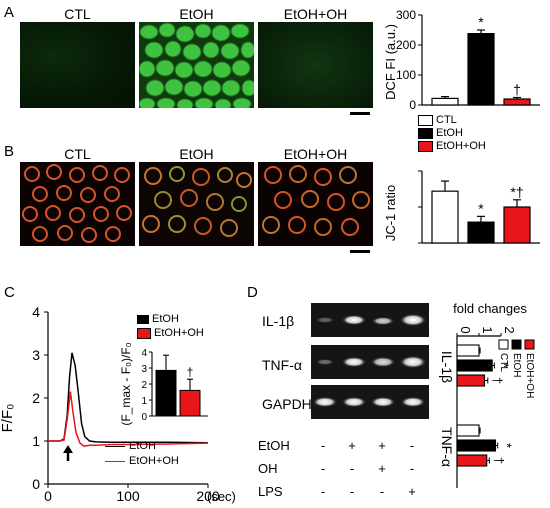  Describe the element at coordinates (36, 484) in the screenshot. I see `trace-y-tick-label-0: 0` at that location.